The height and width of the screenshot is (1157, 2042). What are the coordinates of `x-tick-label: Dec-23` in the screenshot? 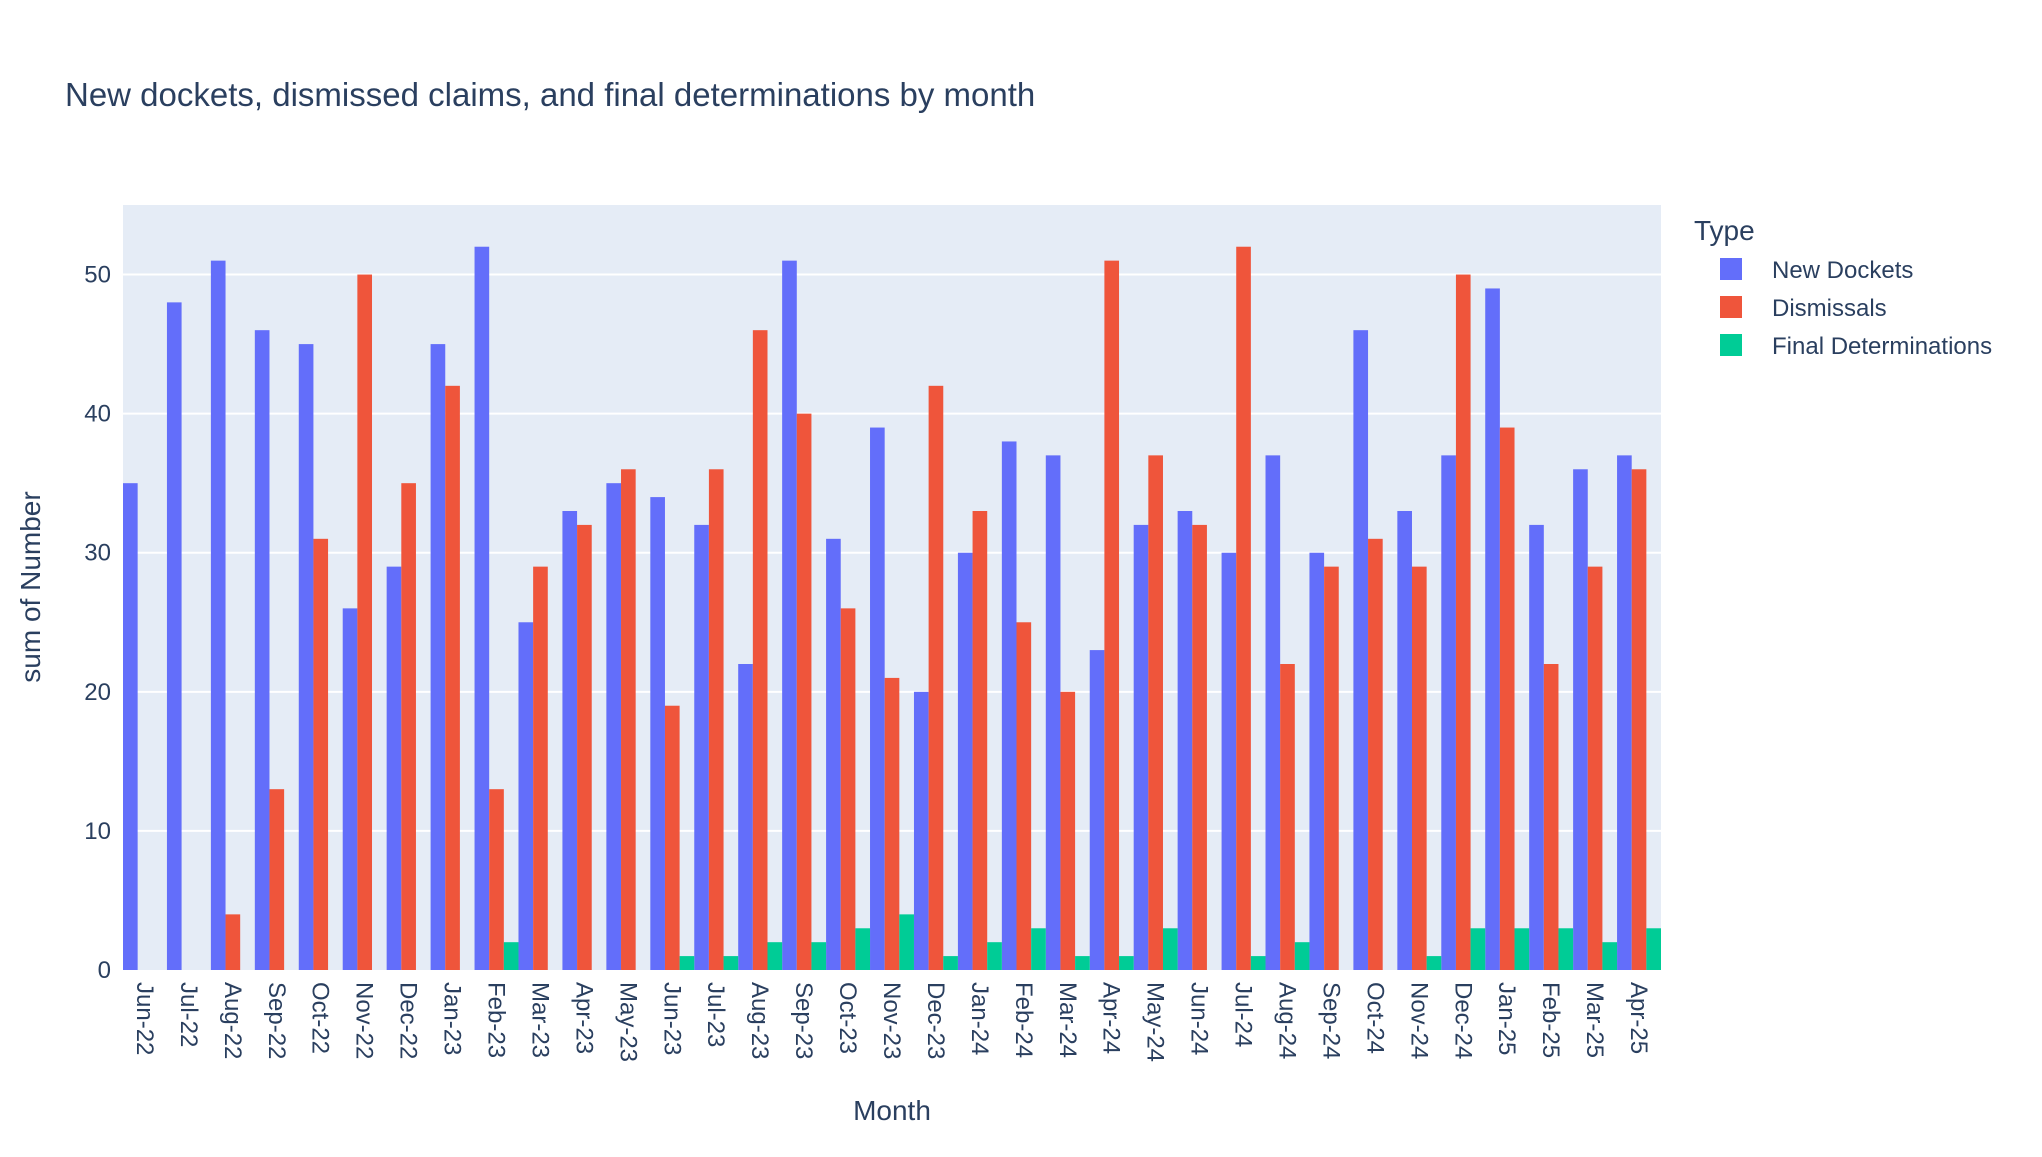 It's located at (935, 1020).